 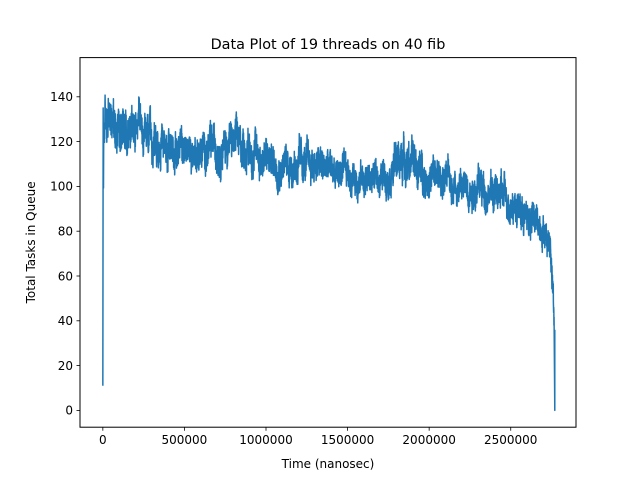 What do you see at coordinates (185, 440) in the screenshot?
I see `x-tick-label: 500000` at bounding box center [185, 440].